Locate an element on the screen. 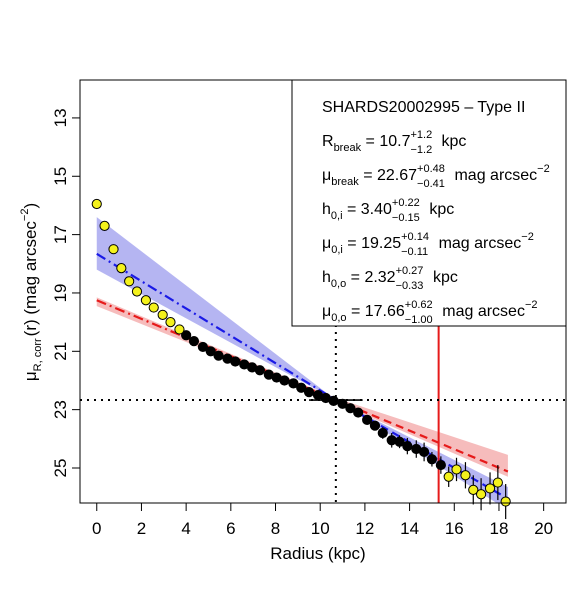 This screenshot has height=605, width=568. y-tick-label: 21 is located at coordinates (60, 351).